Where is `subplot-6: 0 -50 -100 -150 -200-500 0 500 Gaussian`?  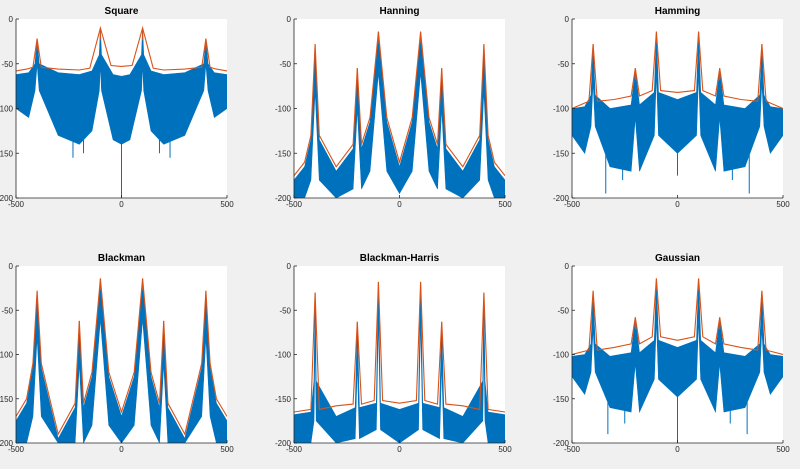 subplot-6: 0 -50 -100 -150 -200-500 0 500 Gaussian is located at coordinates (671, 353).